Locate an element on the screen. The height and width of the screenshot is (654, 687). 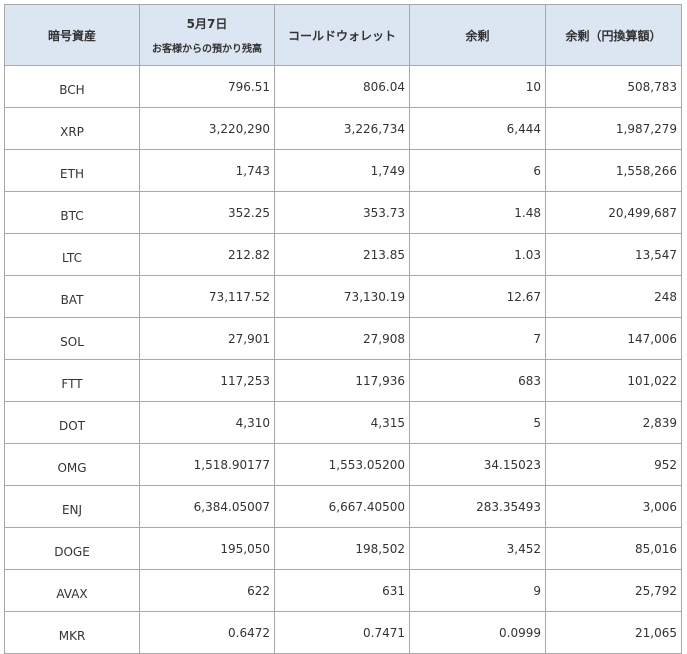
cell-cold-wallet: 27,908 is located at coordinates (342, 338).